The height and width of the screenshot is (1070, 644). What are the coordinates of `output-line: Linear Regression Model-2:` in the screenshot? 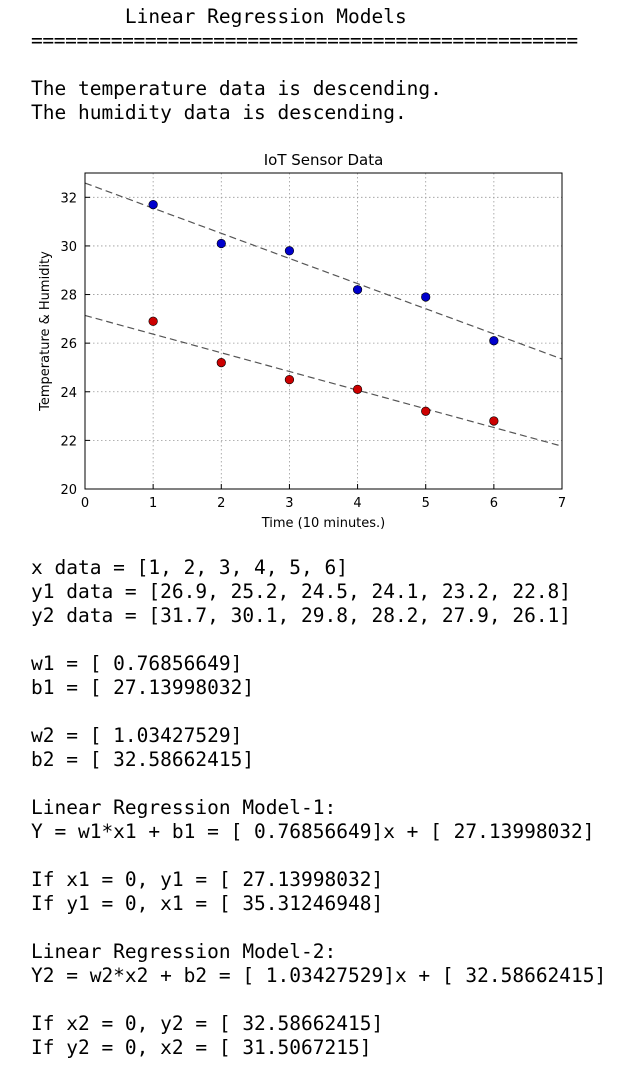 It's located at (184, 951).